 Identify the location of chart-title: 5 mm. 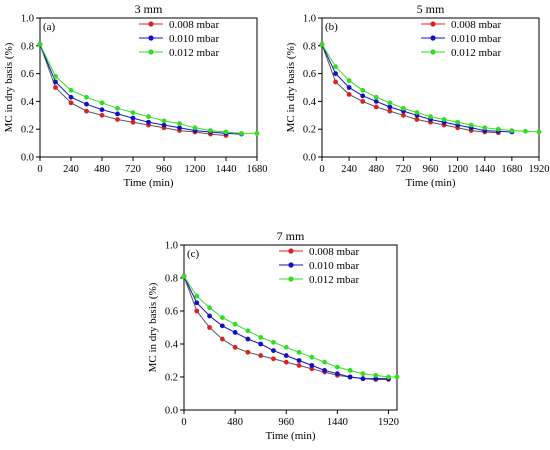
(431, 9).